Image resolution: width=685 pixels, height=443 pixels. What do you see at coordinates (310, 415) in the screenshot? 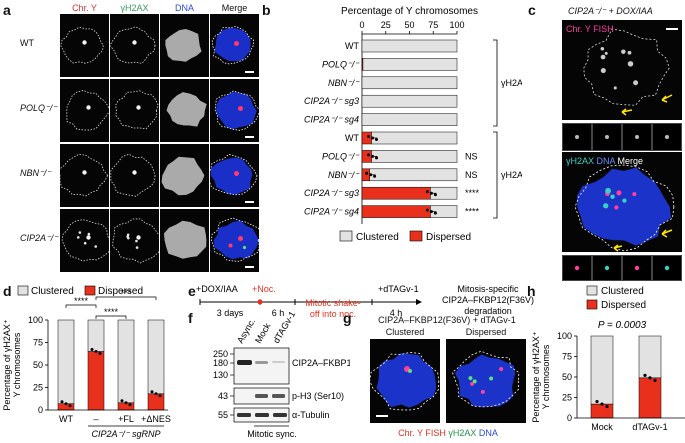
I see `blot-band-label: α-Tubulin` at bounding box center [310, 415].